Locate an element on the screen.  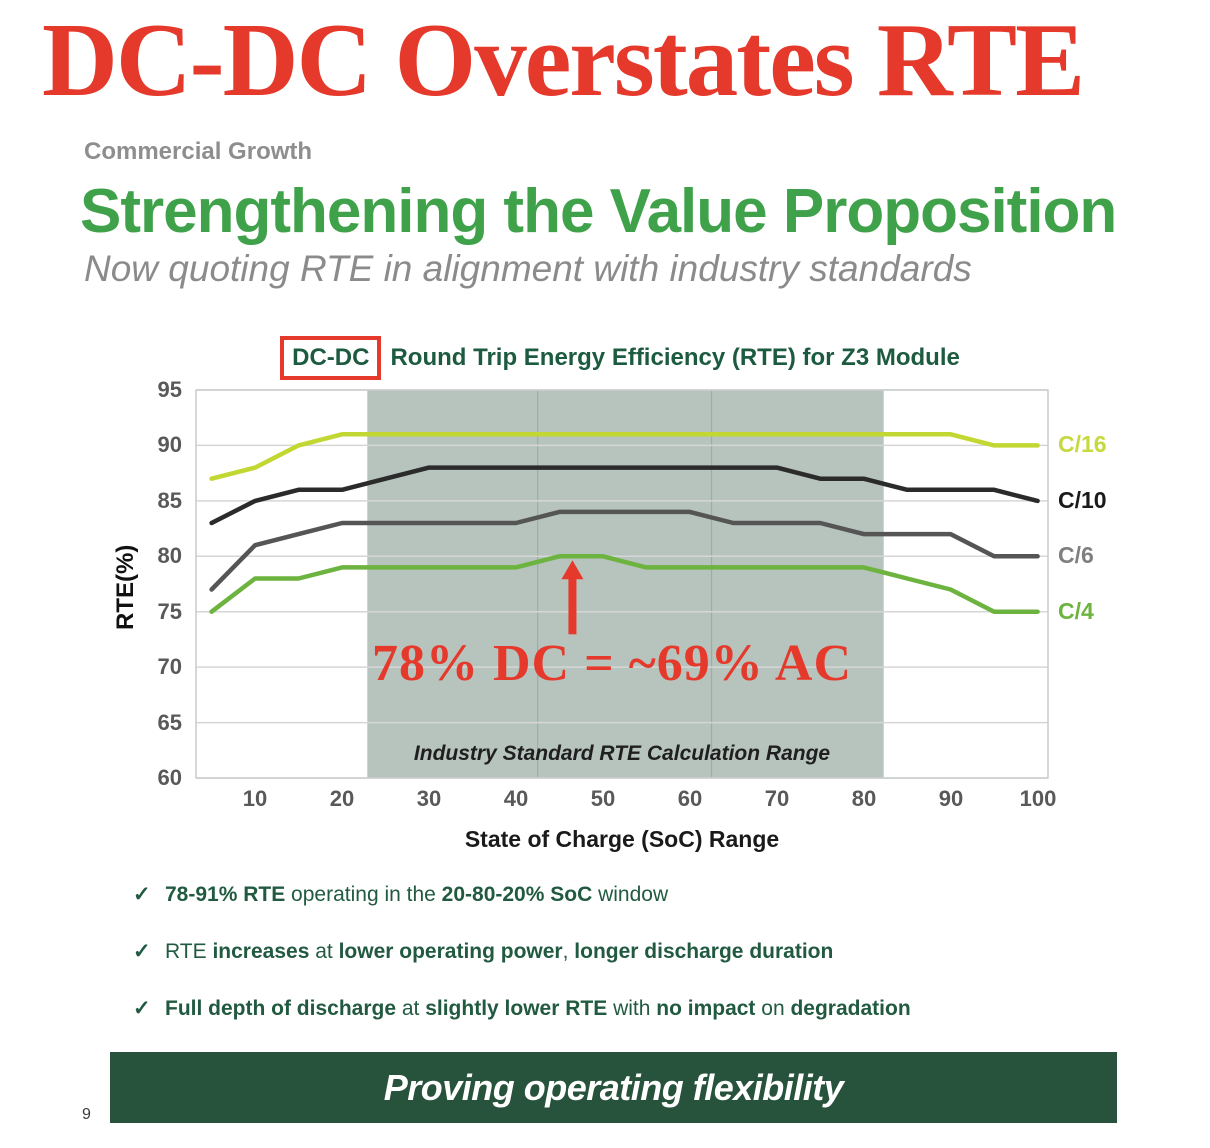
y-tick-label: 80 is located at coordinates (169, 555).